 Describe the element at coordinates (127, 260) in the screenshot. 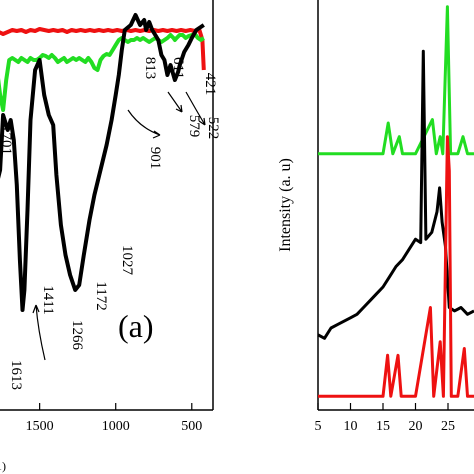

I see `ftir-peak-label: 1027` at that location.